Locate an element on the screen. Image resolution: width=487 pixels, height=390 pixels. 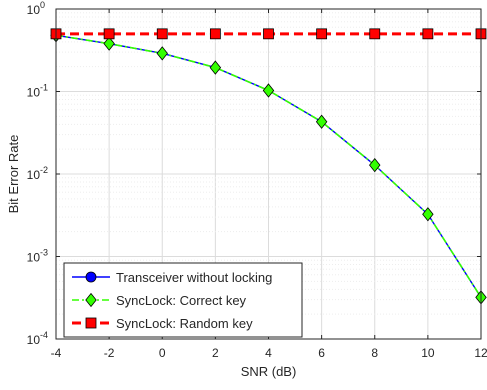
legend-label: SyncLock: Random key is located at coordinates (184, 323).